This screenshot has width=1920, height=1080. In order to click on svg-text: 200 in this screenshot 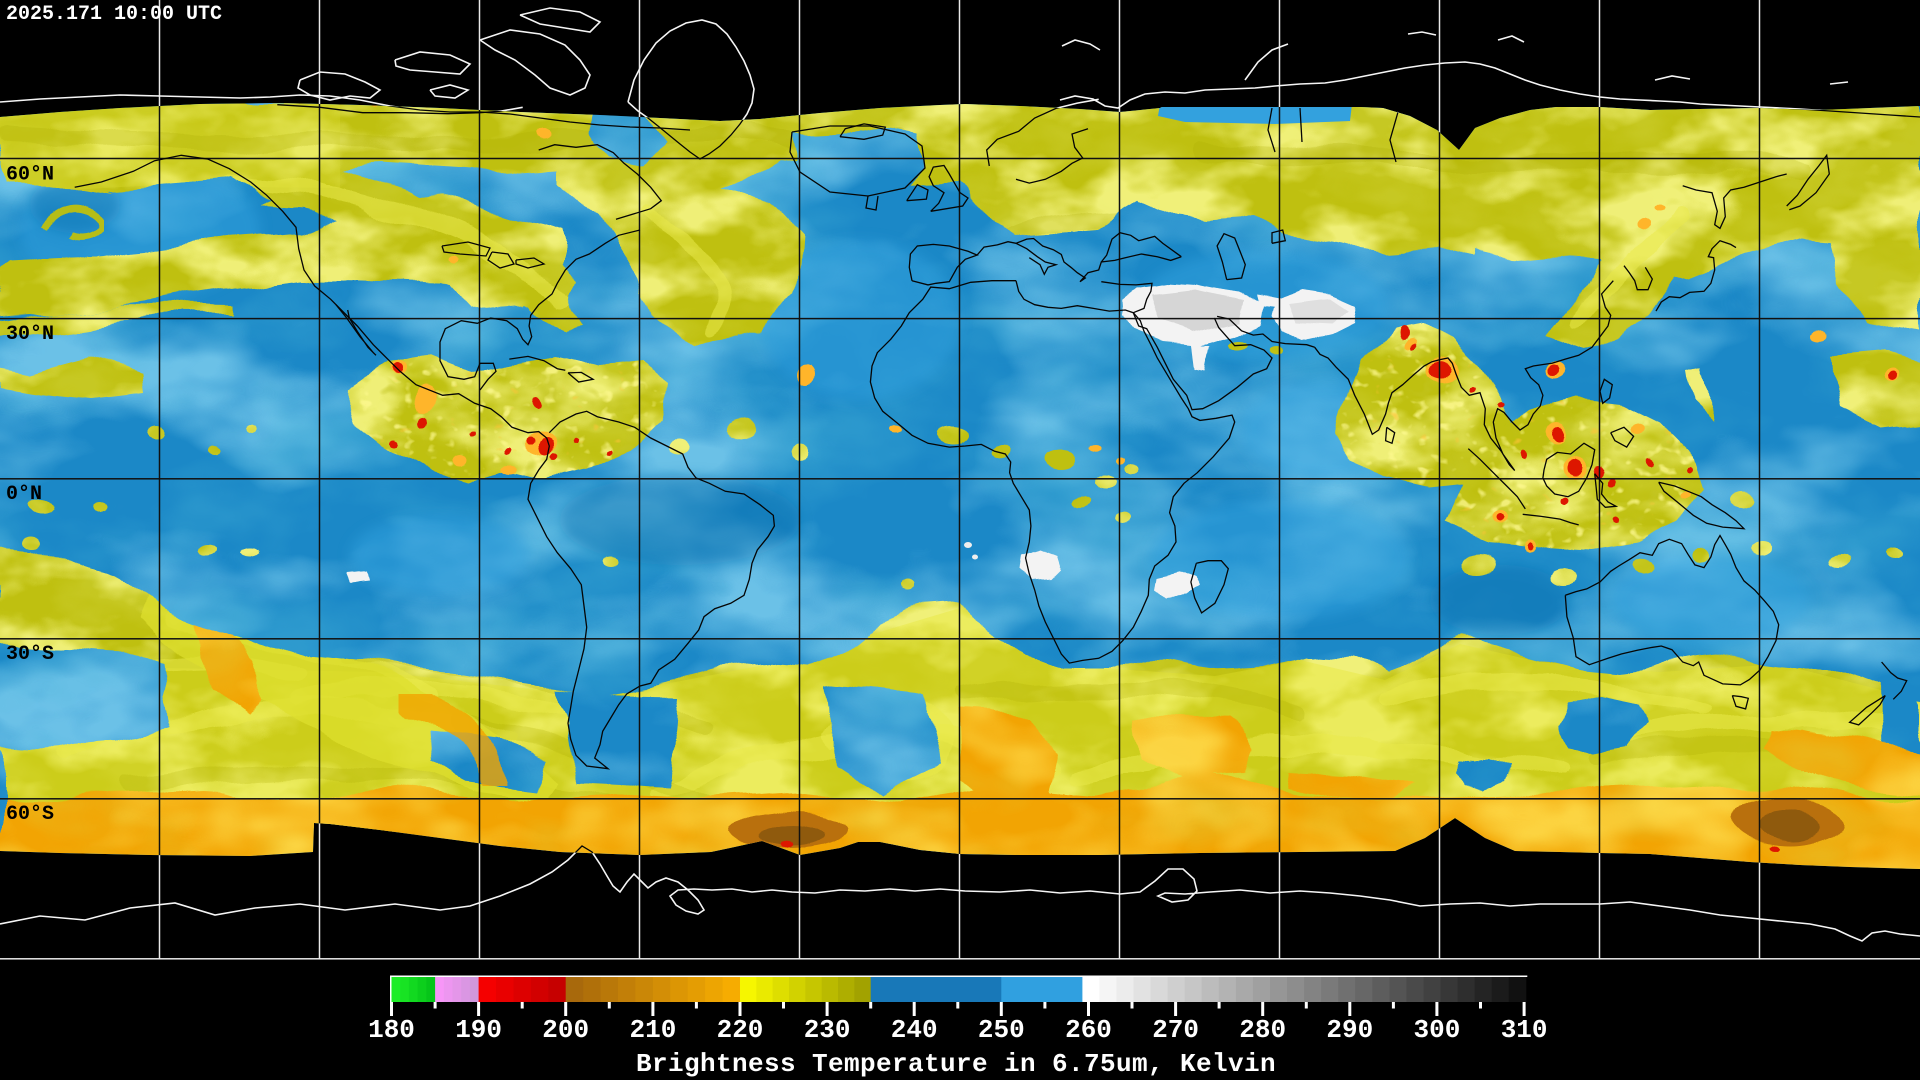, I will do `click(565, 1030)`.